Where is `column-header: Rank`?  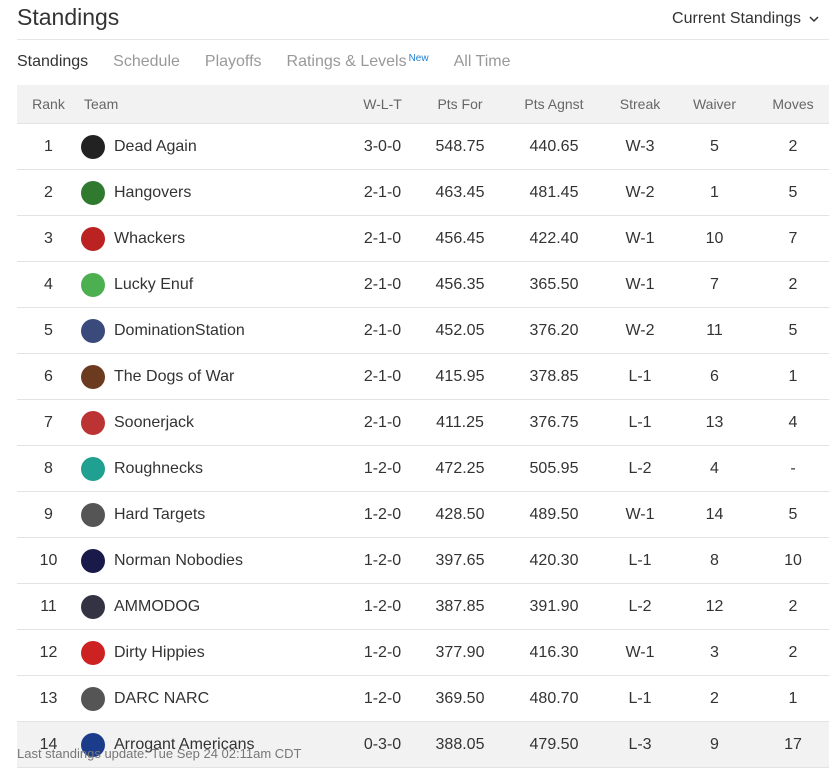
column-header: Rank is located at coordinates (48, 104).